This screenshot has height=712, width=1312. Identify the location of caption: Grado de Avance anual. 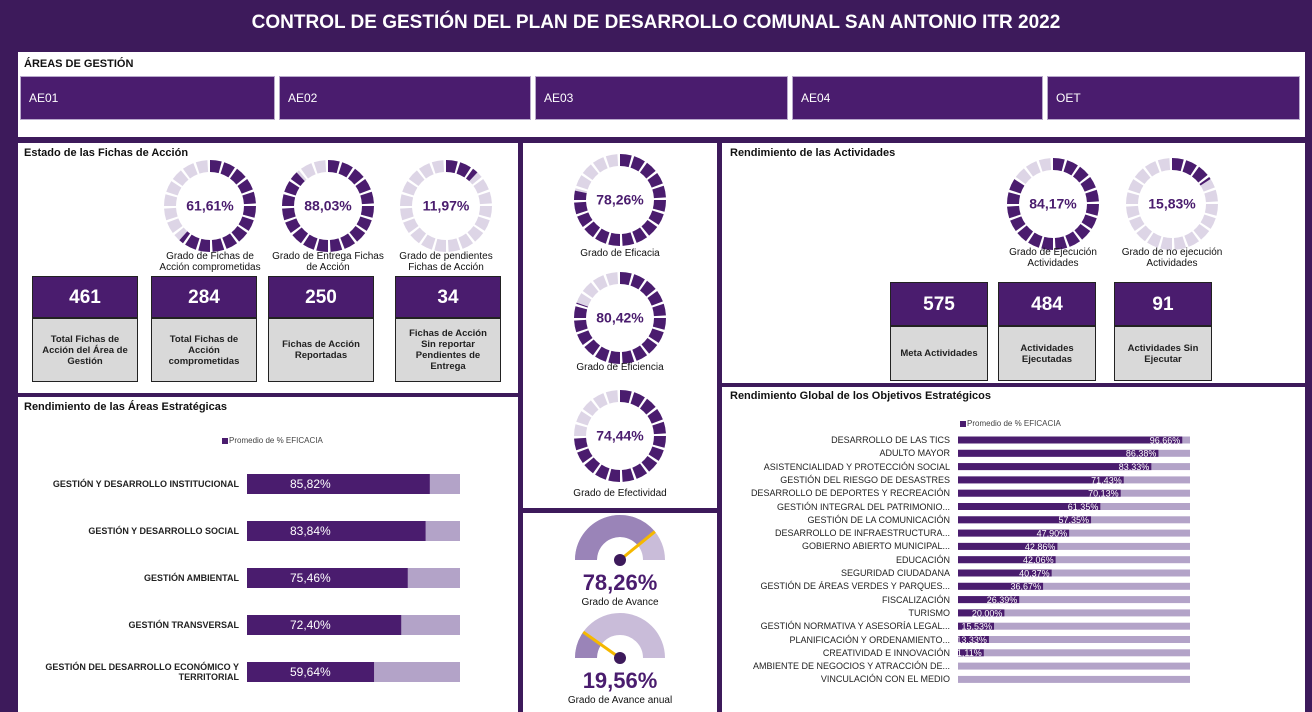
(620, 700).